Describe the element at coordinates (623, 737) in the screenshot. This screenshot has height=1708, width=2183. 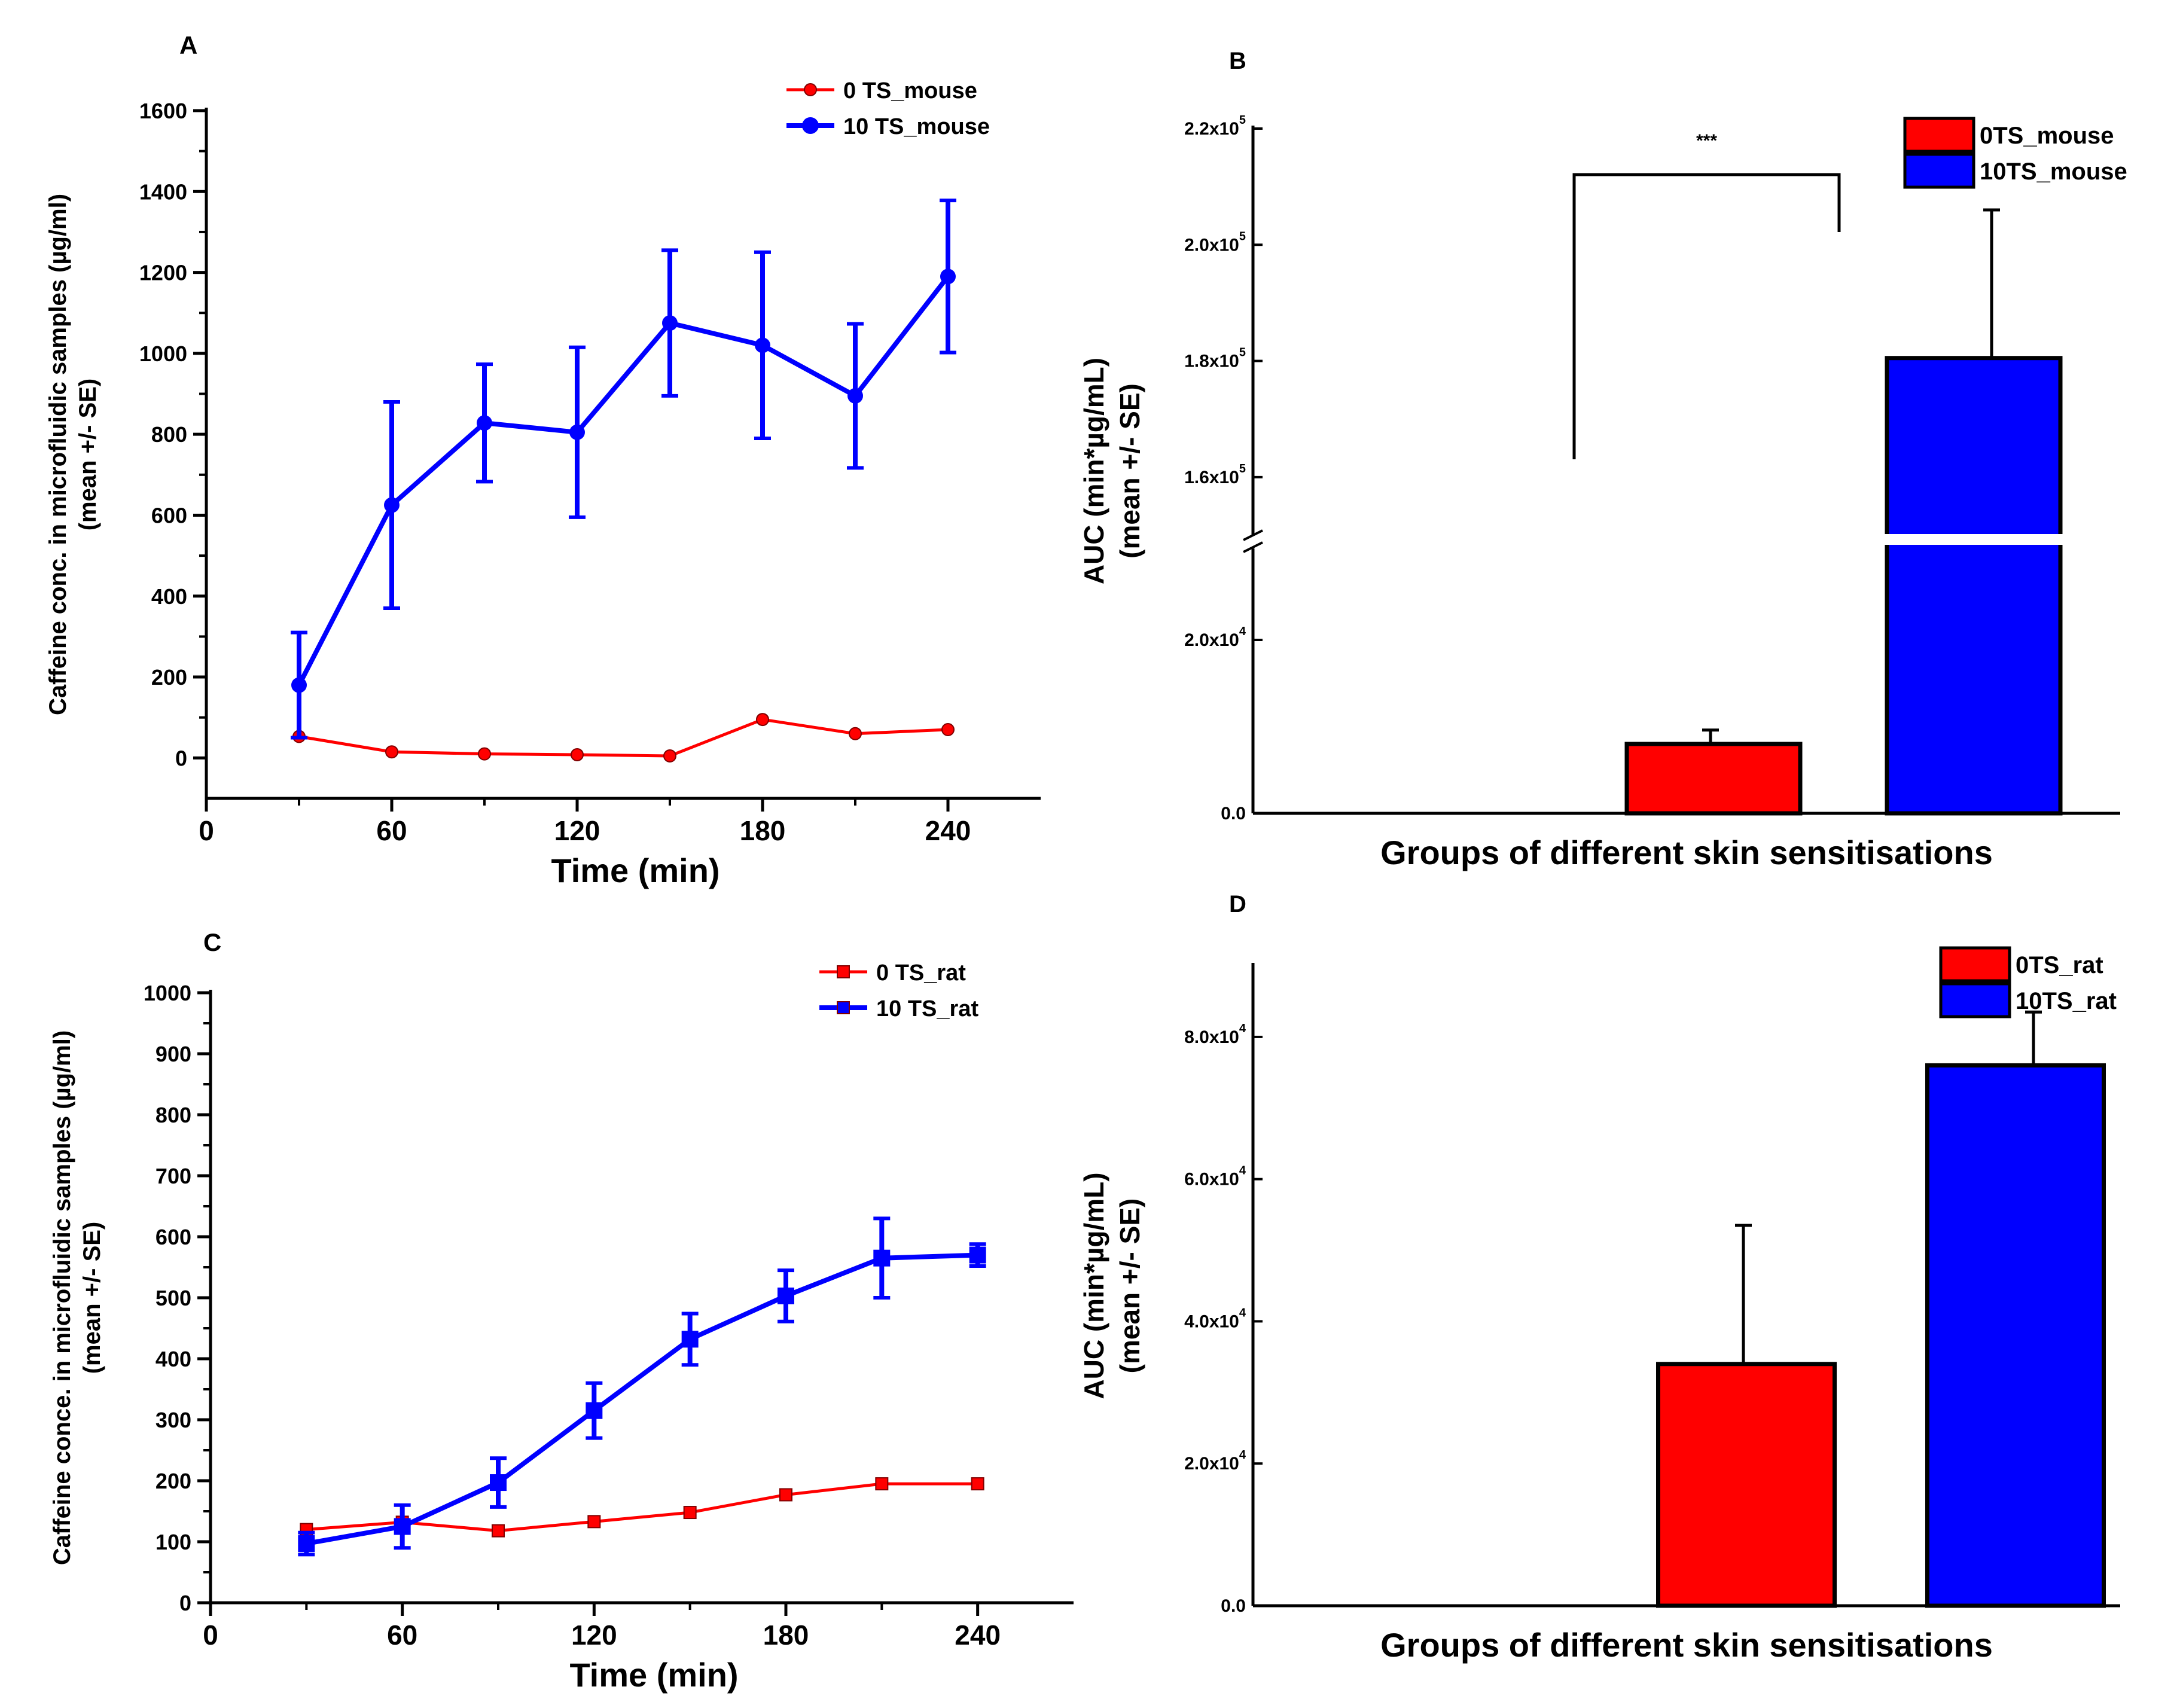
I see `series-0 TS_mouse` at that location.